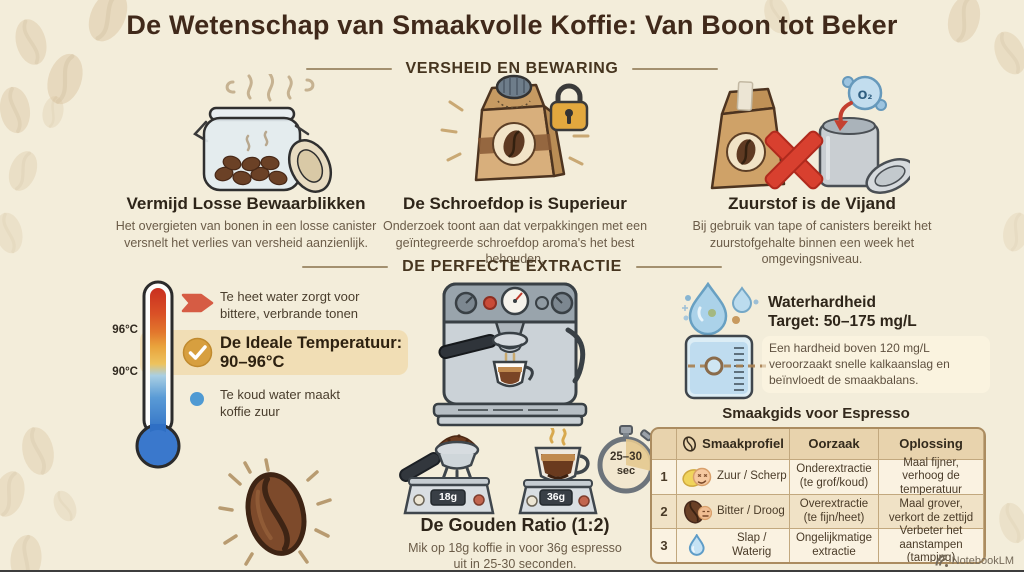 The width and height of the screenshot is (1024, 572). Describe the element at coordinates (197, 303) in the screenshot. I see `hot-arrow-icon` at that location.